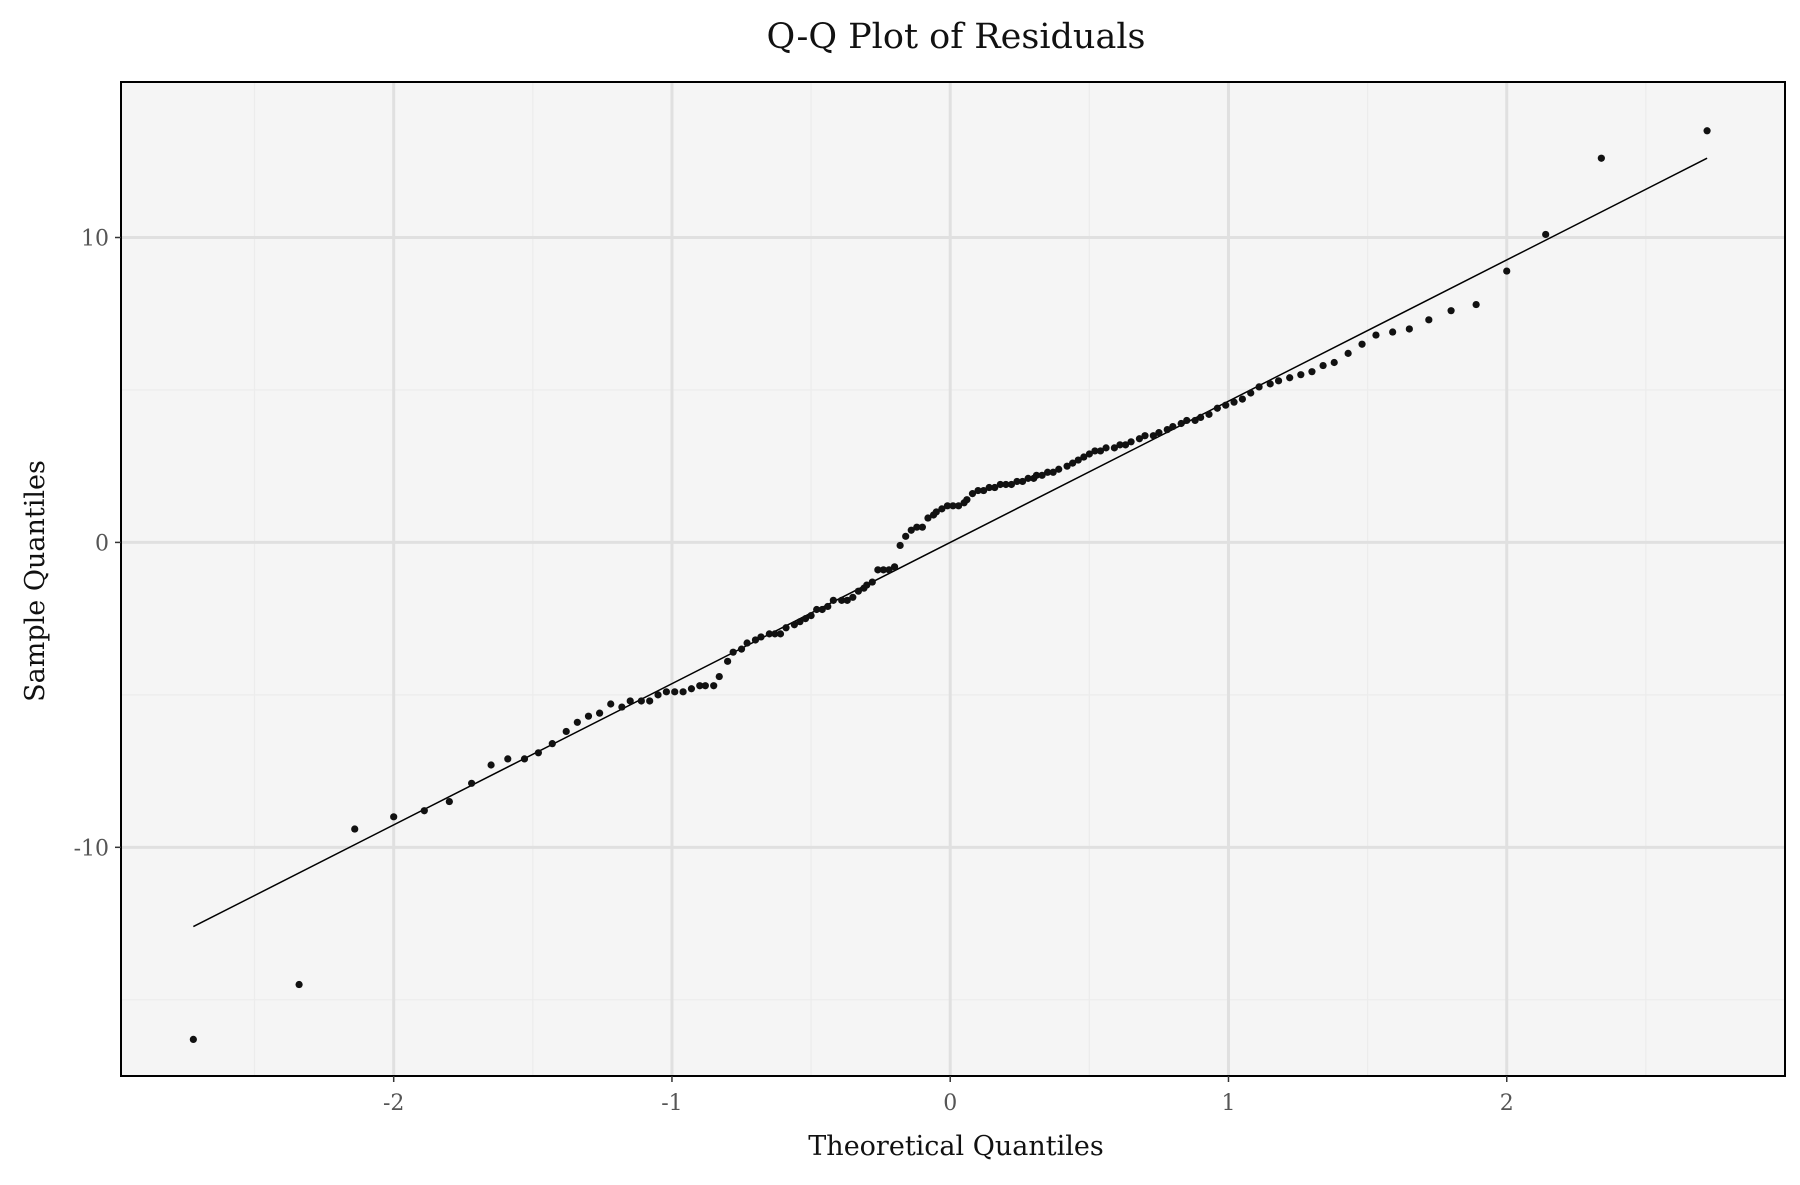  I want to click on x-tick-label: -2, so click(393, 1103).